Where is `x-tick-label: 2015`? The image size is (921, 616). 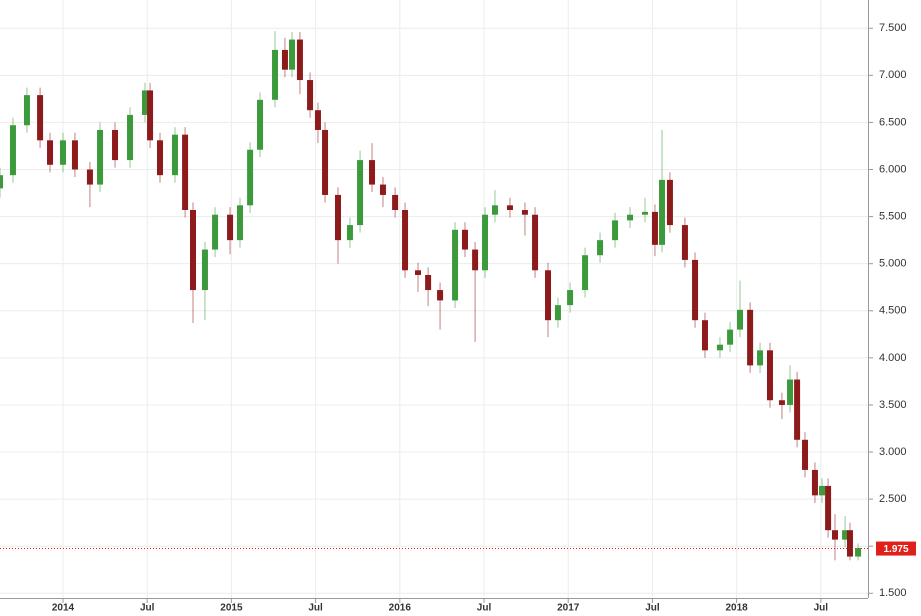
x-tick-label: 2015 is located at coordinates (231, 608).